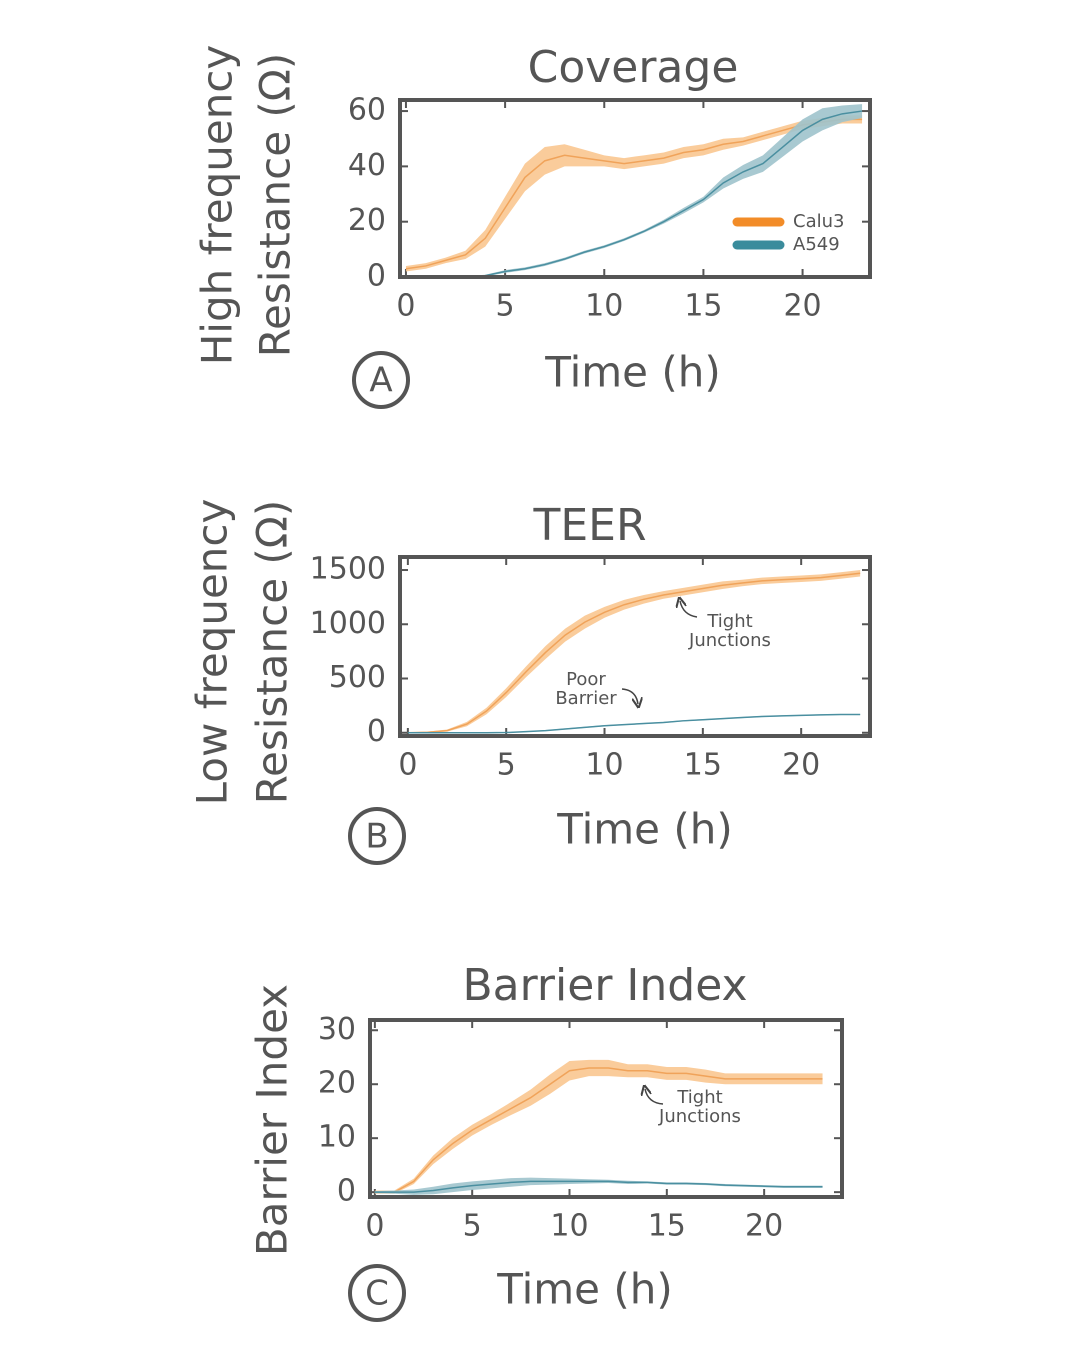  I want to click on y-tick-label: 60, so click(367, 110).